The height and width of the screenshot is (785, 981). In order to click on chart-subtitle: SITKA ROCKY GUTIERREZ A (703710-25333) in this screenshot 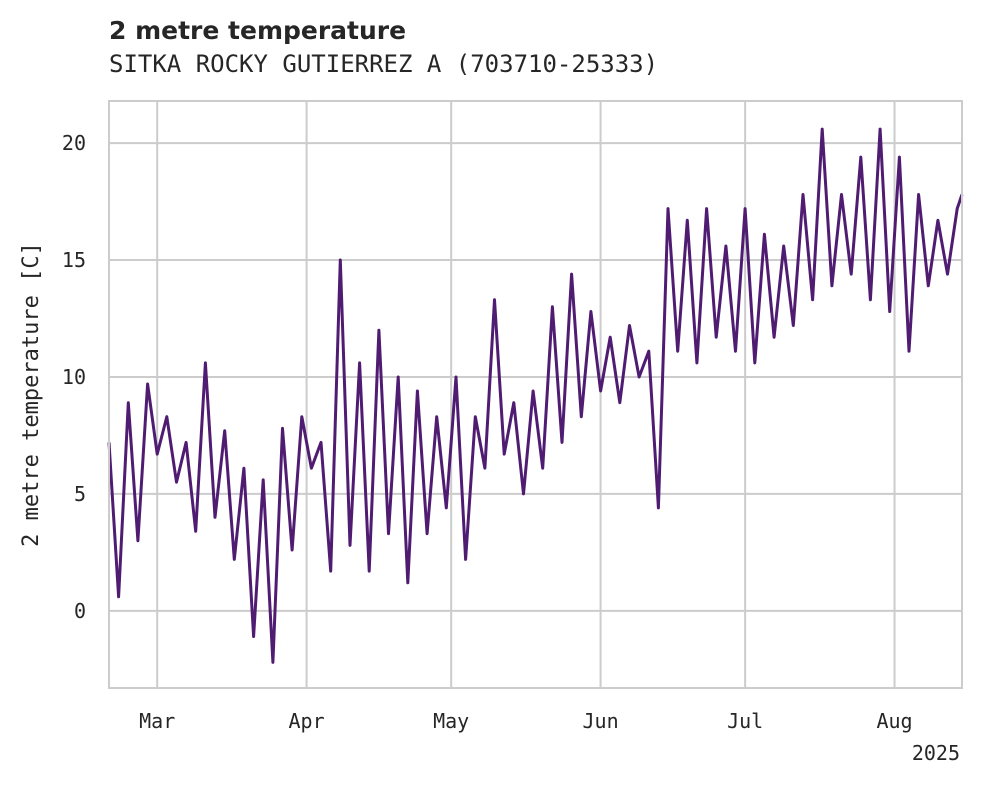, I will do `click(384, 64)`.